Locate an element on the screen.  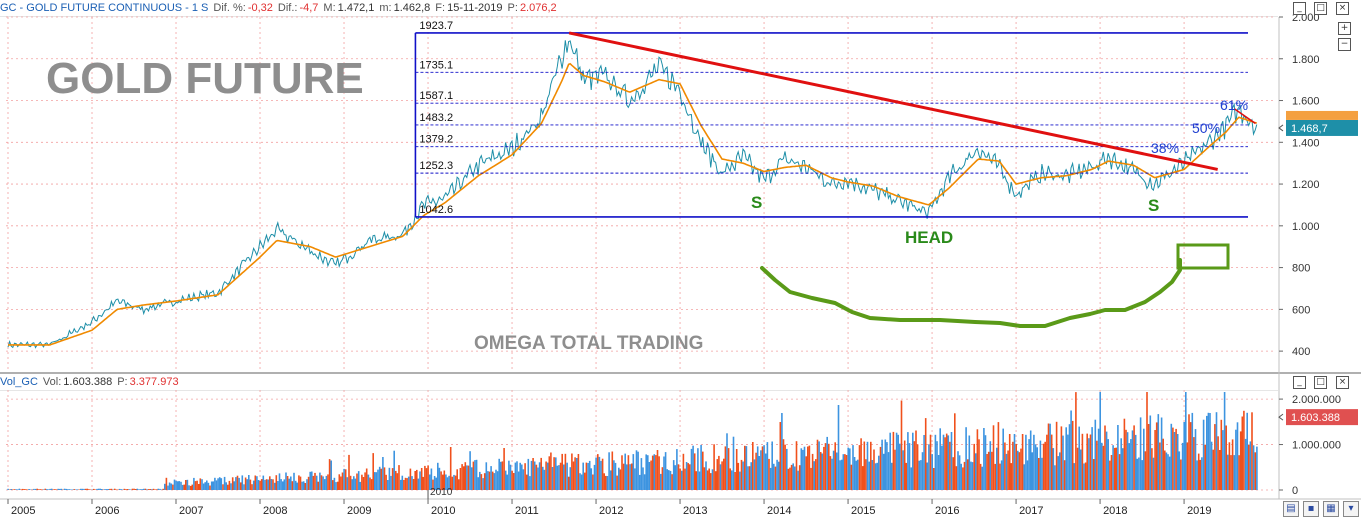
right-shoulder-label: S is located at coordinates (1153, 205).